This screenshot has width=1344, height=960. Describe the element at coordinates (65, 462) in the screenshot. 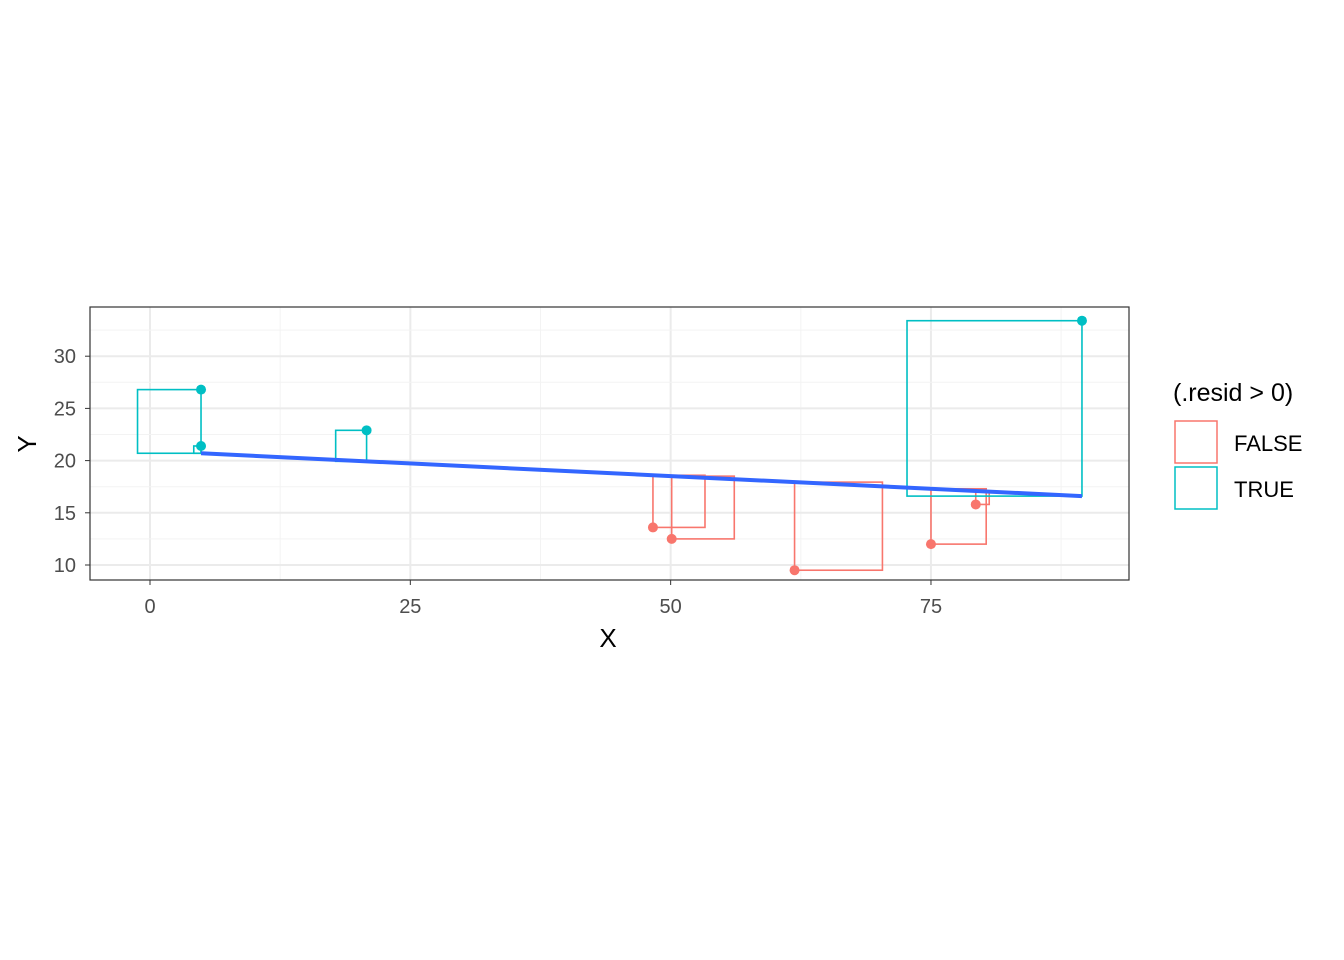

I see `y-tick-label: 20` at that location.